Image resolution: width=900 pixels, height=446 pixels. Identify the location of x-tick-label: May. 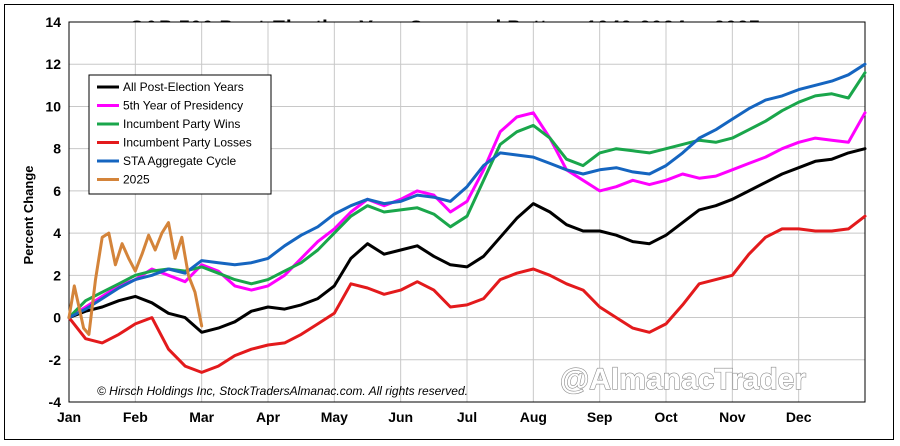
(334, 417).